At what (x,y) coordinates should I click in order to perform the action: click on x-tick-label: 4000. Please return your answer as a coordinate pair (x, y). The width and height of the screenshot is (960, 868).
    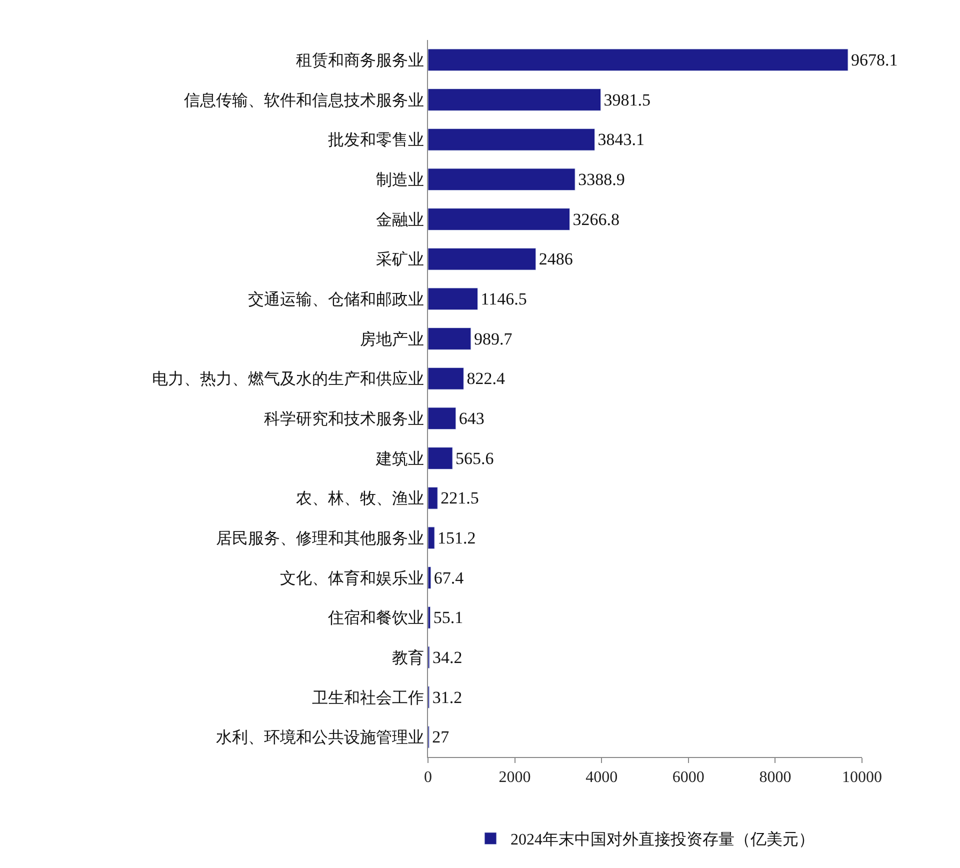
    Looking at the image, I should click on (602, 777).